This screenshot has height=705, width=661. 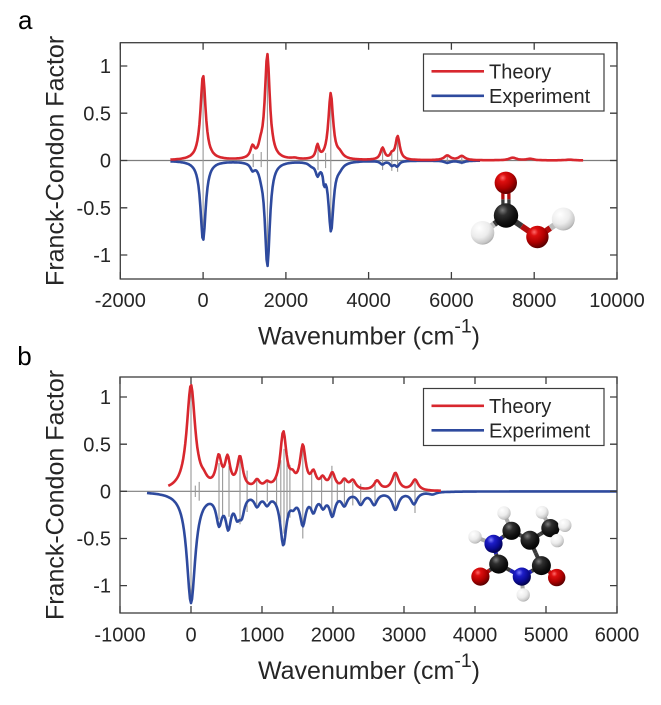 I want to click on svg-text: 10000, so click(x=617, y=301).